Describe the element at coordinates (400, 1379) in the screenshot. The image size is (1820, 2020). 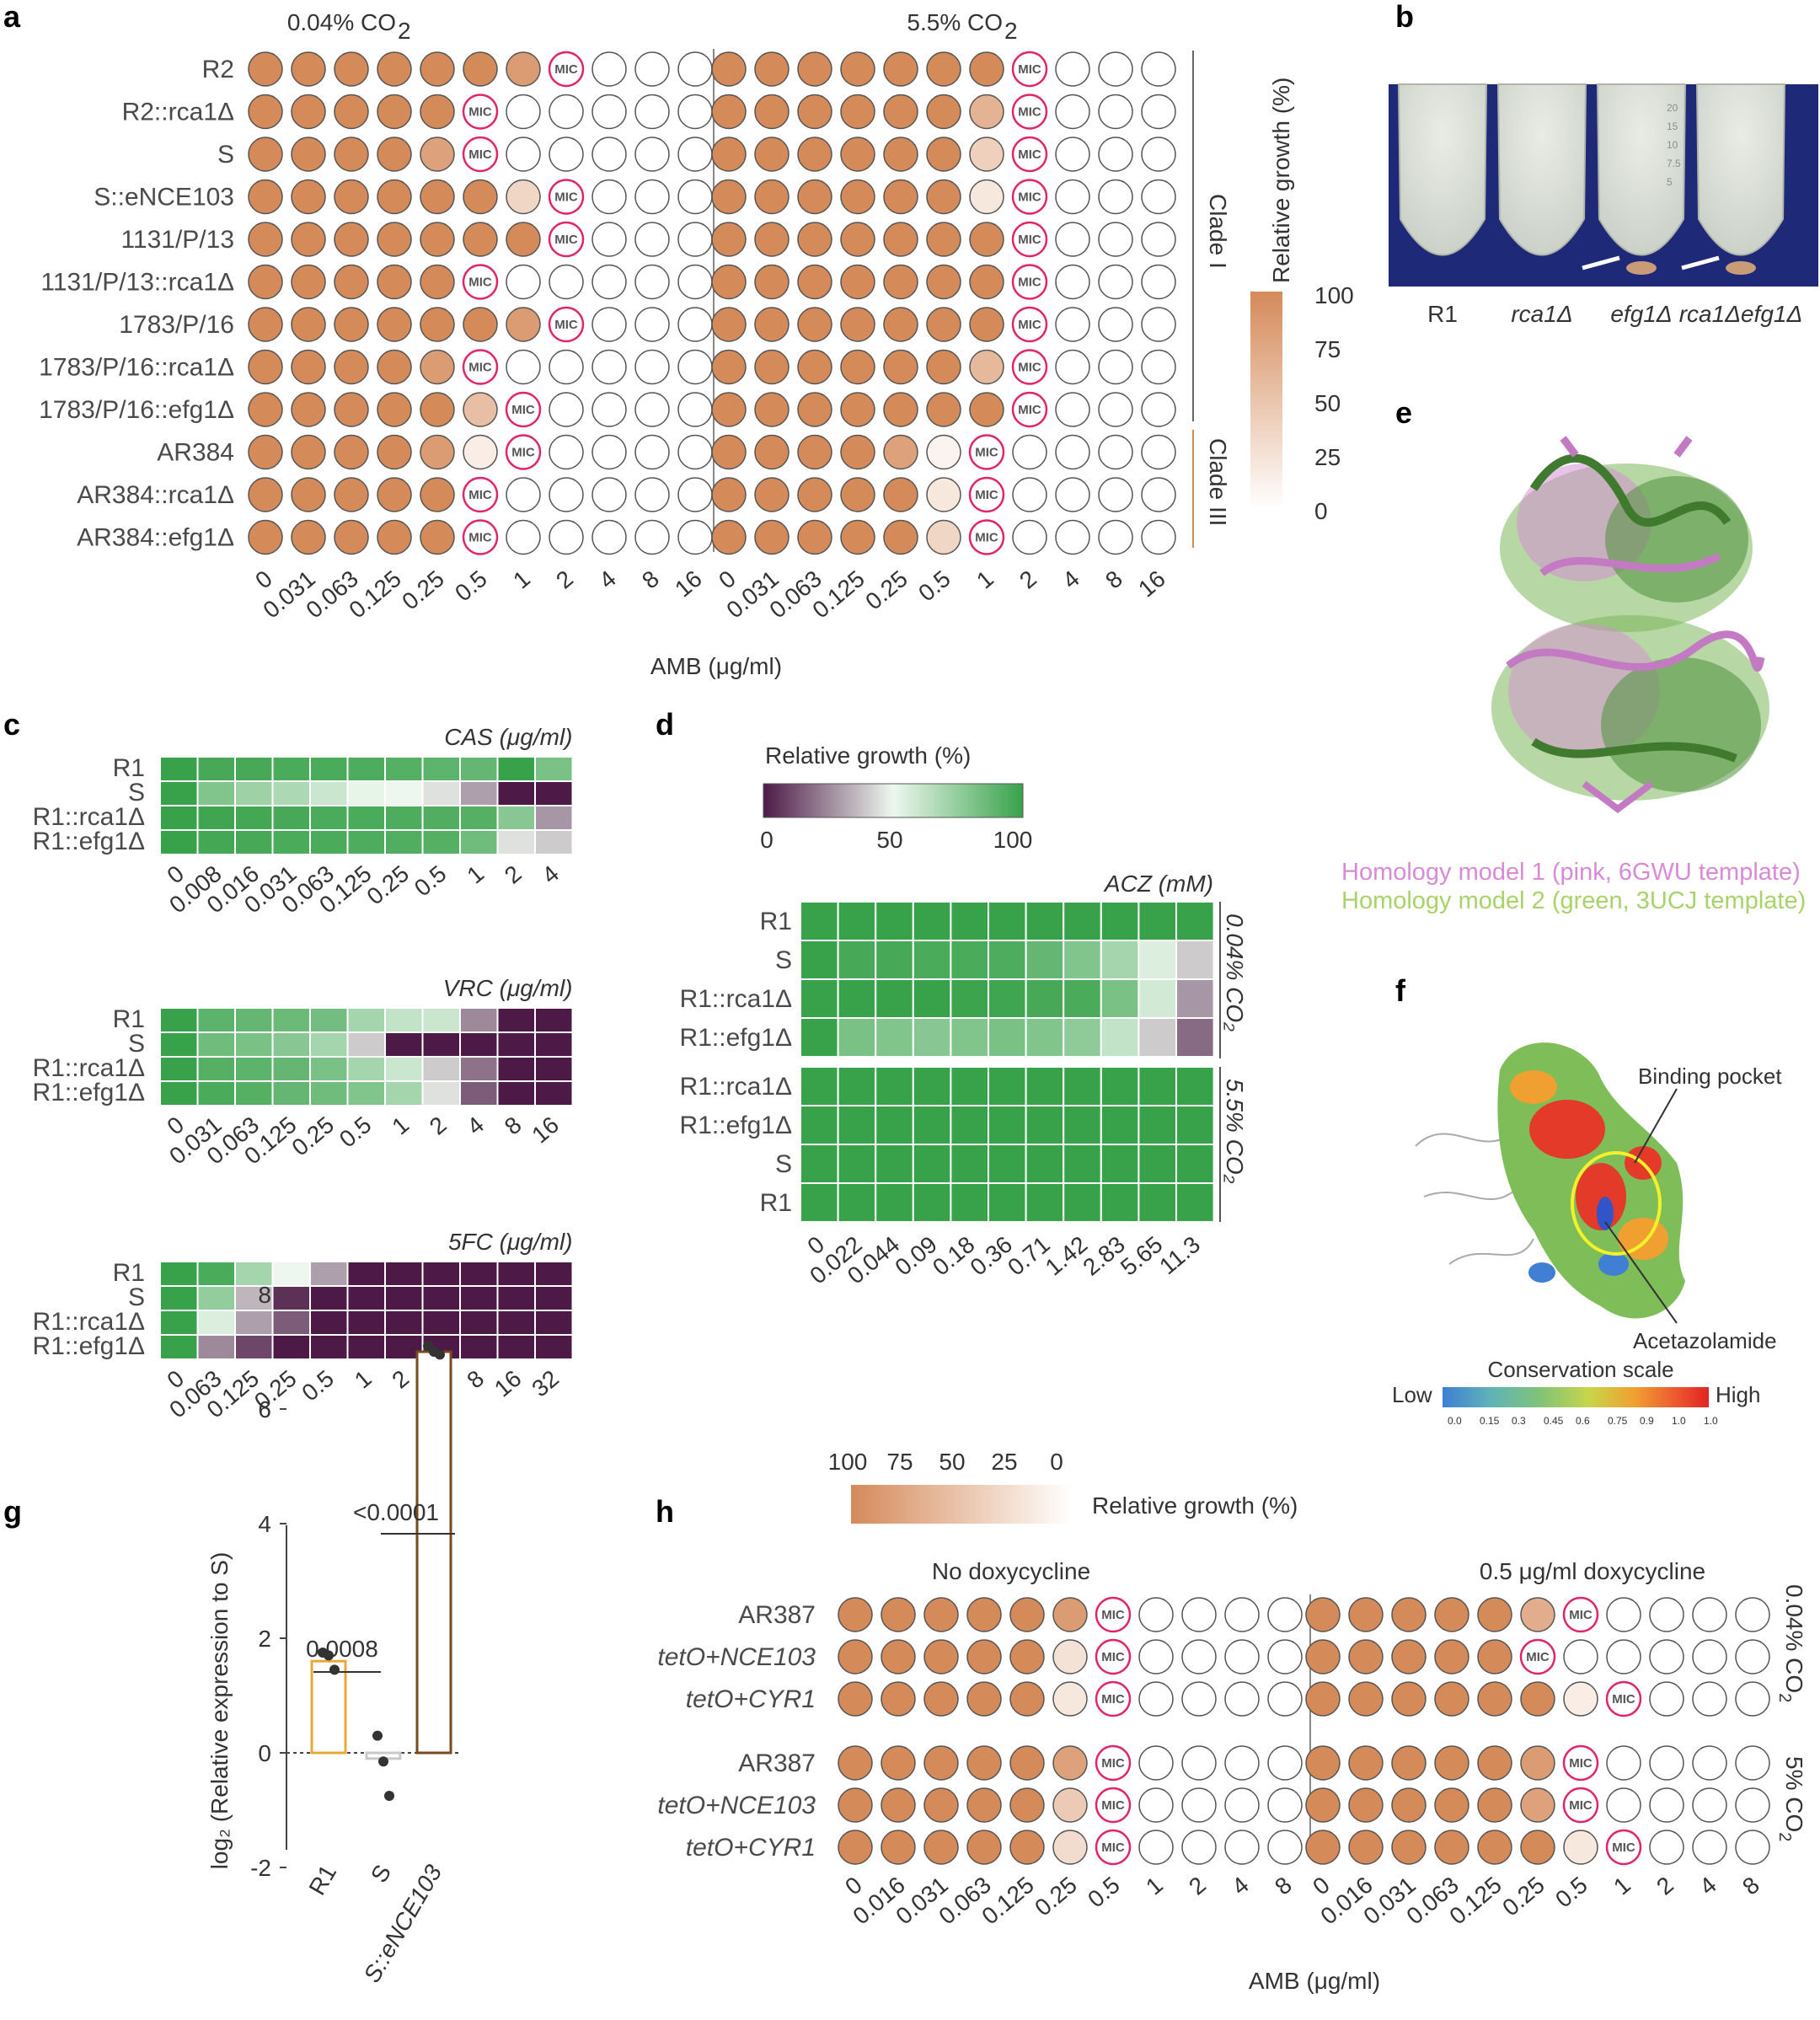
I see `panel-c-tick-label: 2` at that location.